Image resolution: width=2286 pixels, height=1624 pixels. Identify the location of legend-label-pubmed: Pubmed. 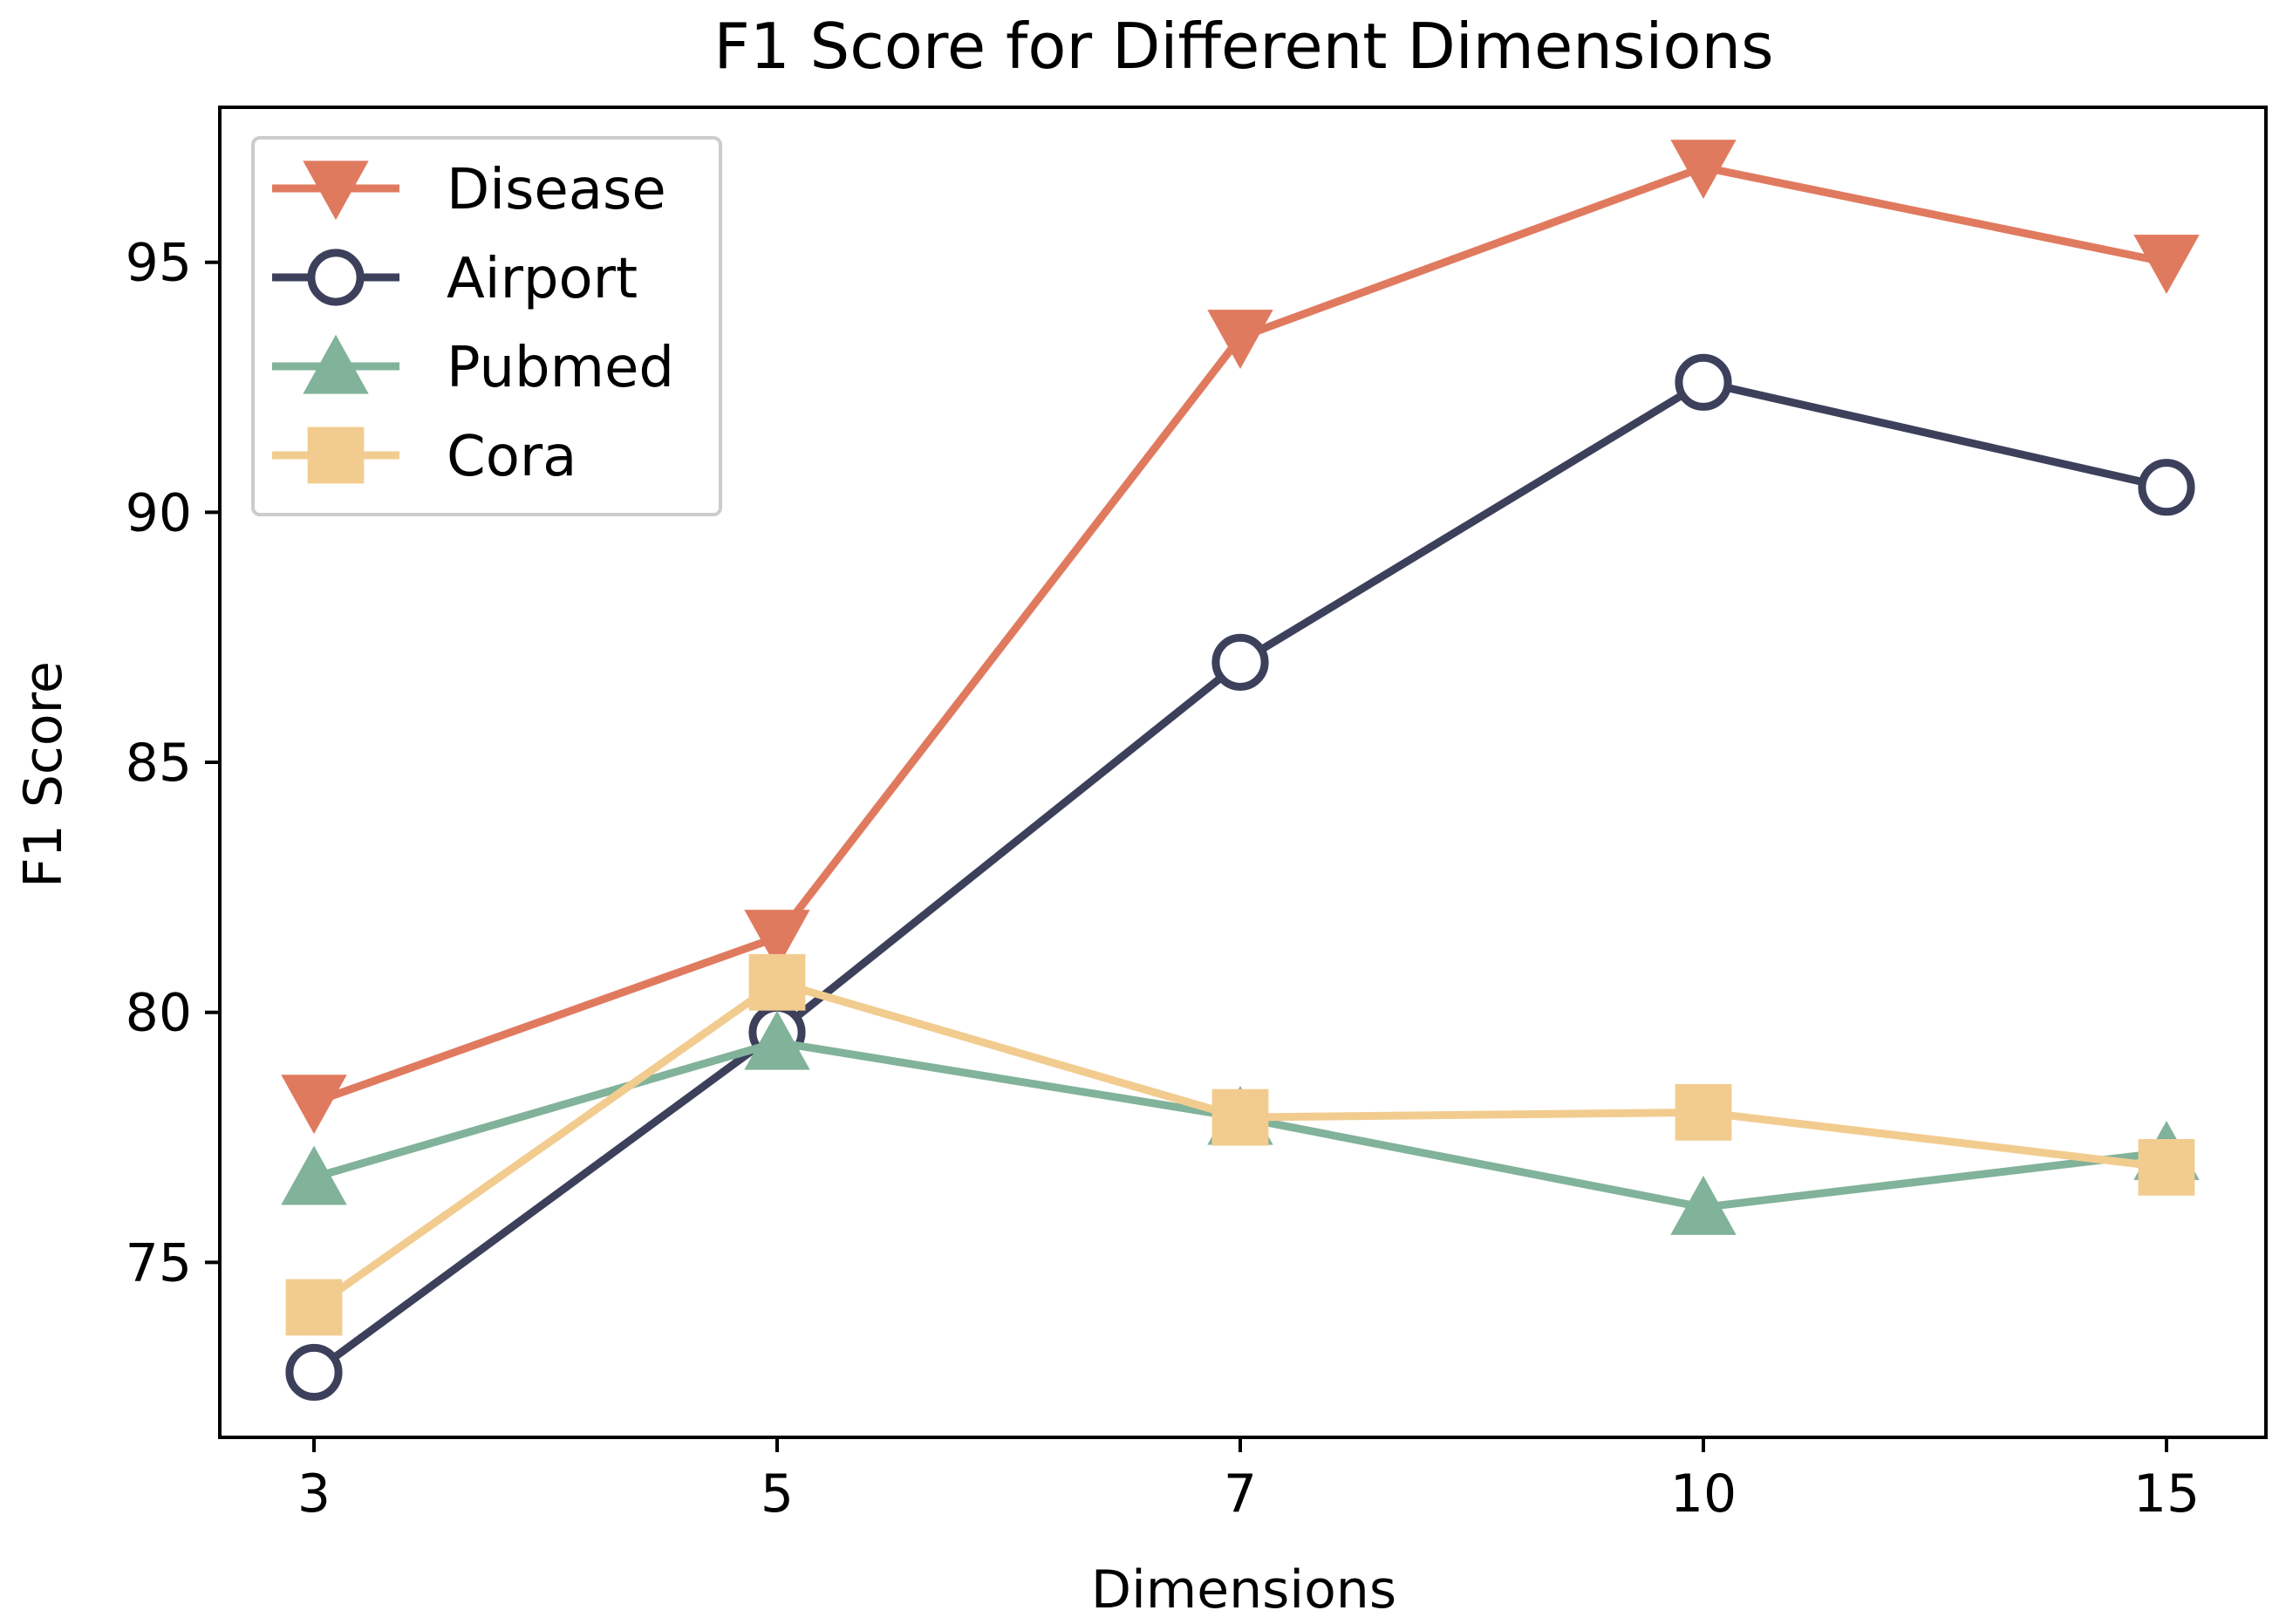
(560, 368).